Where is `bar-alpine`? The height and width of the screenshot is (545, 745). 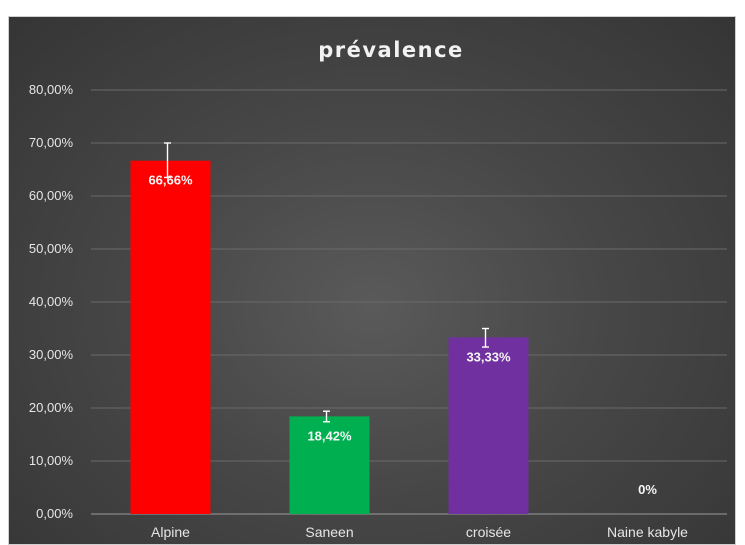
bar-alpine is located at coordinates (170, 337).